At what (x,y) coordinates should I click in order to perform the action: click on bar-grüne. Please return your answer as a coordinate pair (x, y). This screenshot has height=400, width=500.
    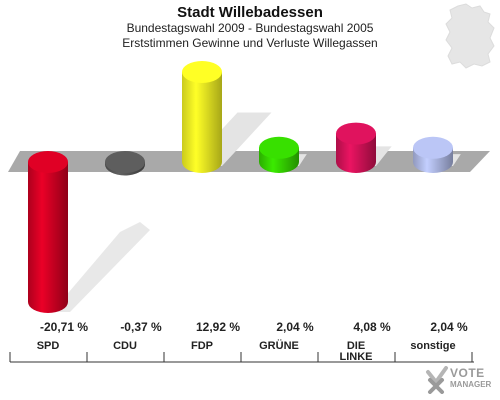
    Looking at the image, I should click on (279, 154).